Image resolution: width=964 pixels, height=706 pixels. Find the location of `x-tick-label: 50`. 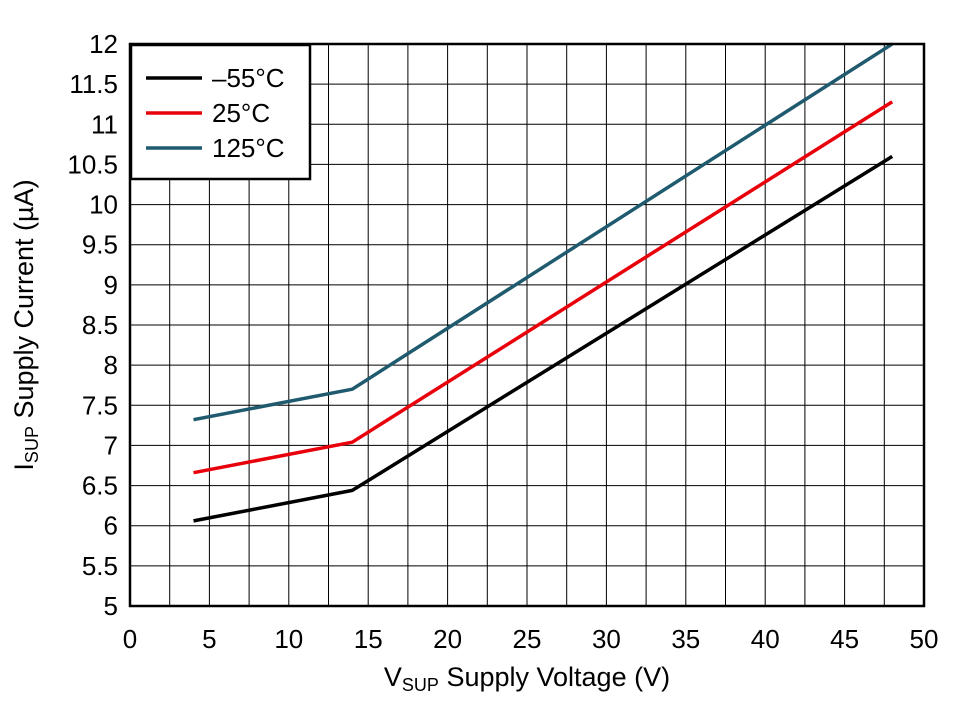

x-tick-label: 50 is located at coordinates (924, 639).